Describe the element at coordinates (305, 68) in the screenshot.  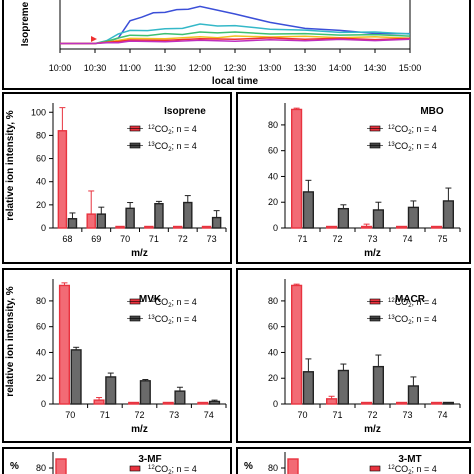
I see `time-tick-label: 13:30` at that location.